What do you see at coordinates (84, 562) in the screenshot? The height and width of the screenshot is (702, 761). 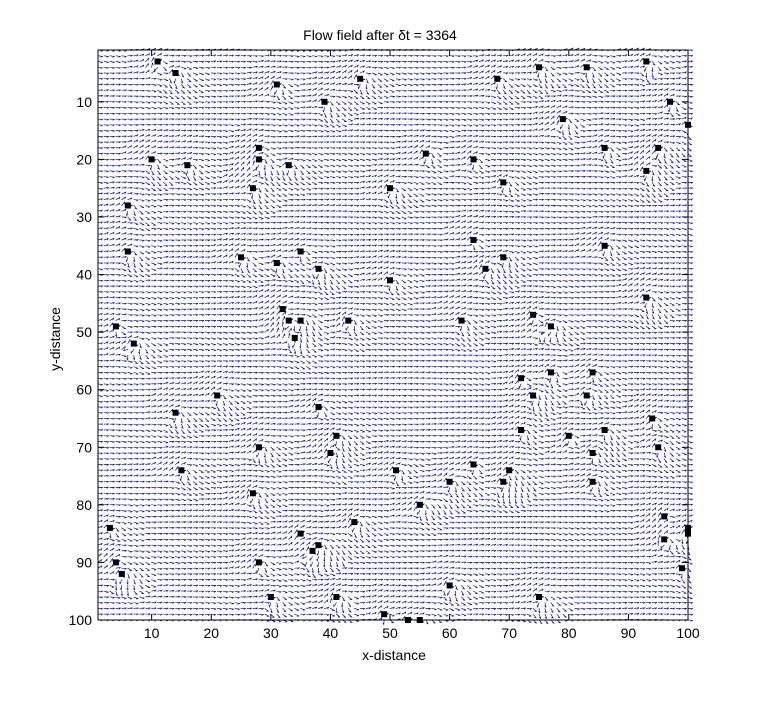 I see `y-tick-label: 90` at bounding box center [84, 562].